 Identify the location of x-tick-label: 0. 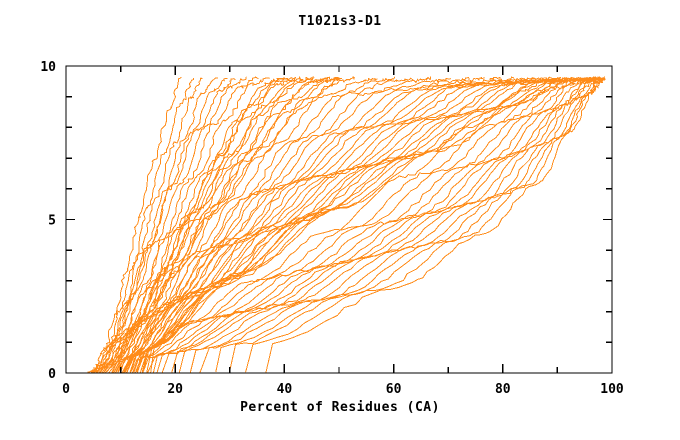
(66, 389).